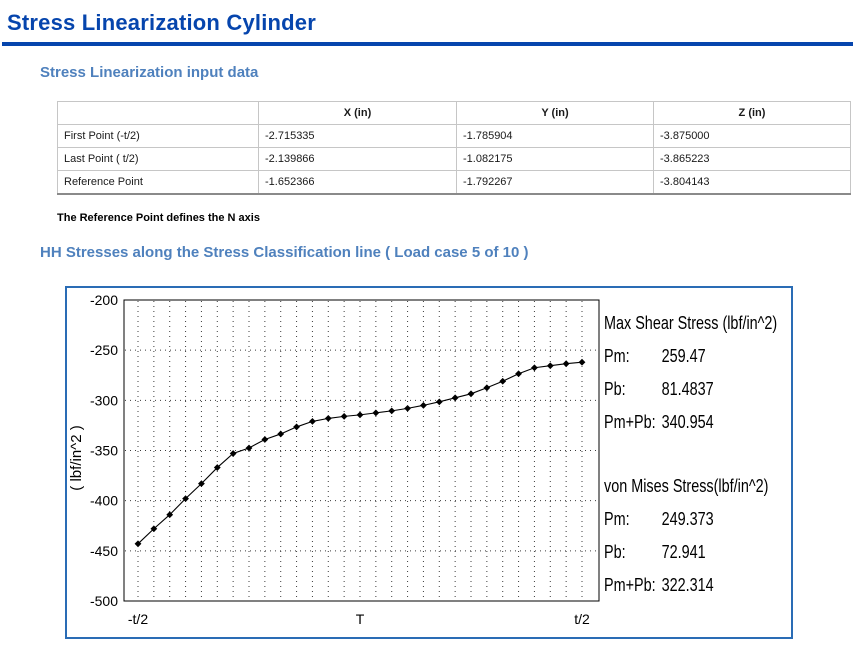 Image resolution: width=857 pixels, height=656 pixels. I want to click on cell-y: -1.082175, so click(555, 159).